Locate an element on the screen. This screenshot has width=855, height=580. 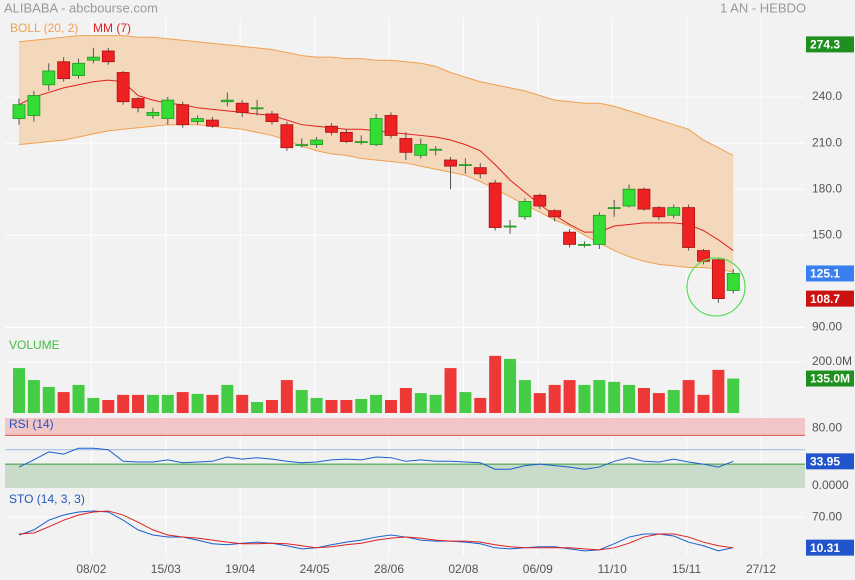
oversold-zone is located at coordinates (405, 476).